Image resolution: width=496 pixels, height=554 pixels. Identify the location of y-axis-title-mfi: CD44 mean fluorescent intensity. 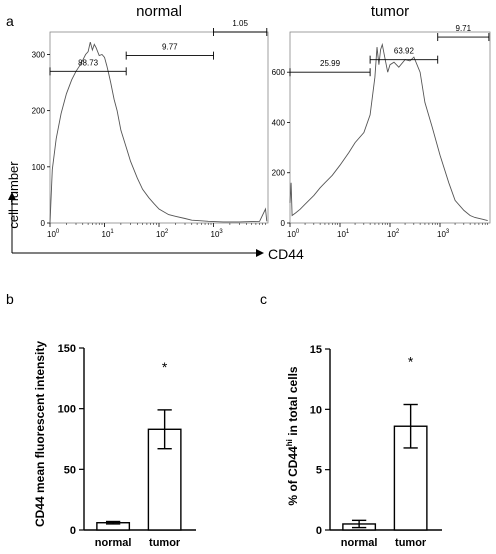
(40, 434).